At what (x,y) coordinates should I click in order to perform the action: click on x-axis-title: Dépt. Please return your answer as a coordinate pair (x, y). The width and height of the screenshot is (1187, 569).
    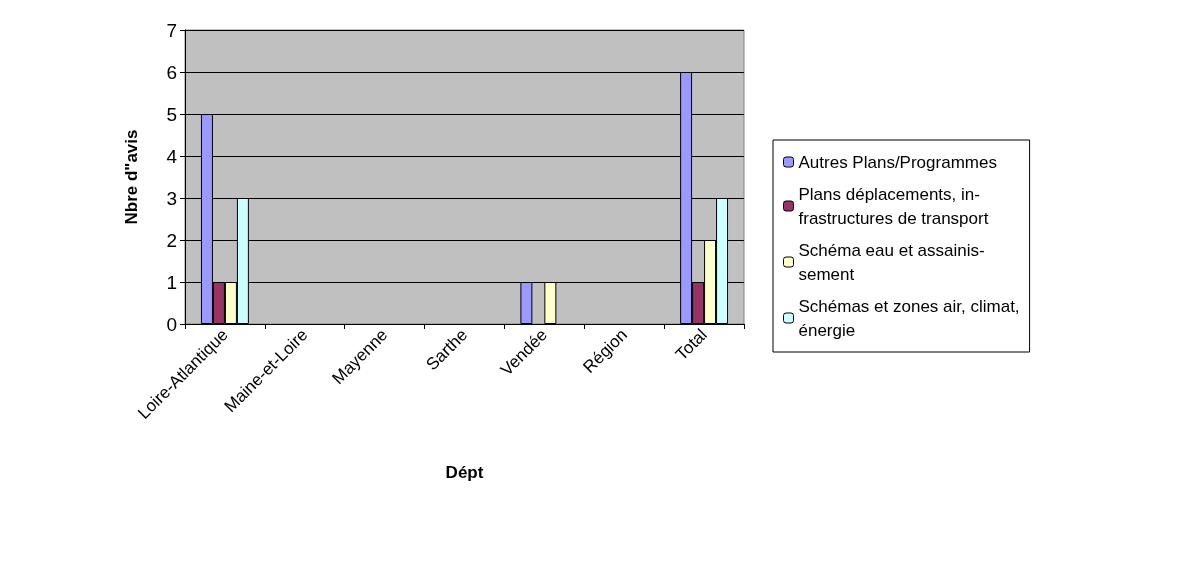
    Looking at the image, I should click on (464, 472).